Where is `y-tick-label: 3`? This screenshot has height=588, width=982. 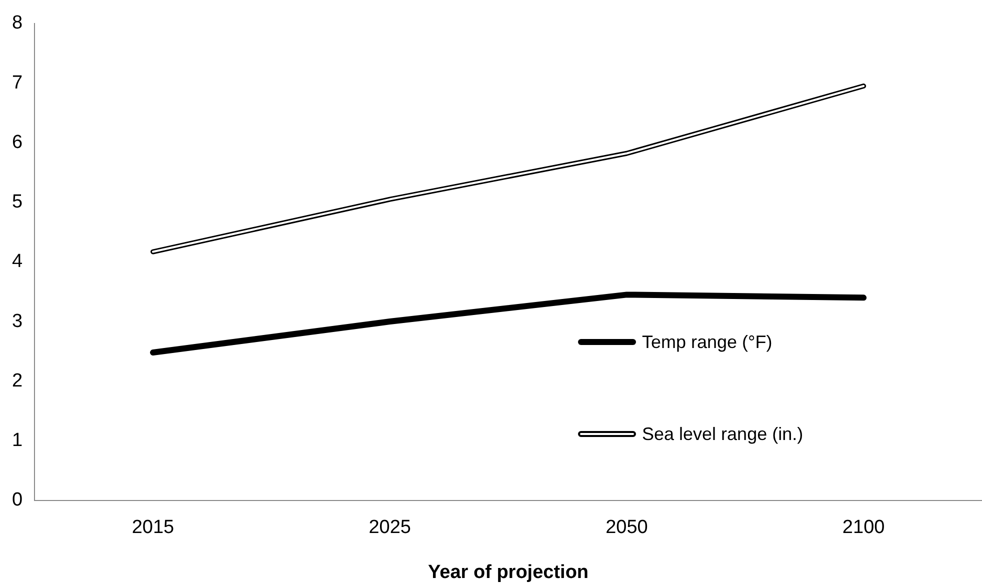 y-tick-label: 3 is located at coordinates (17, 321).